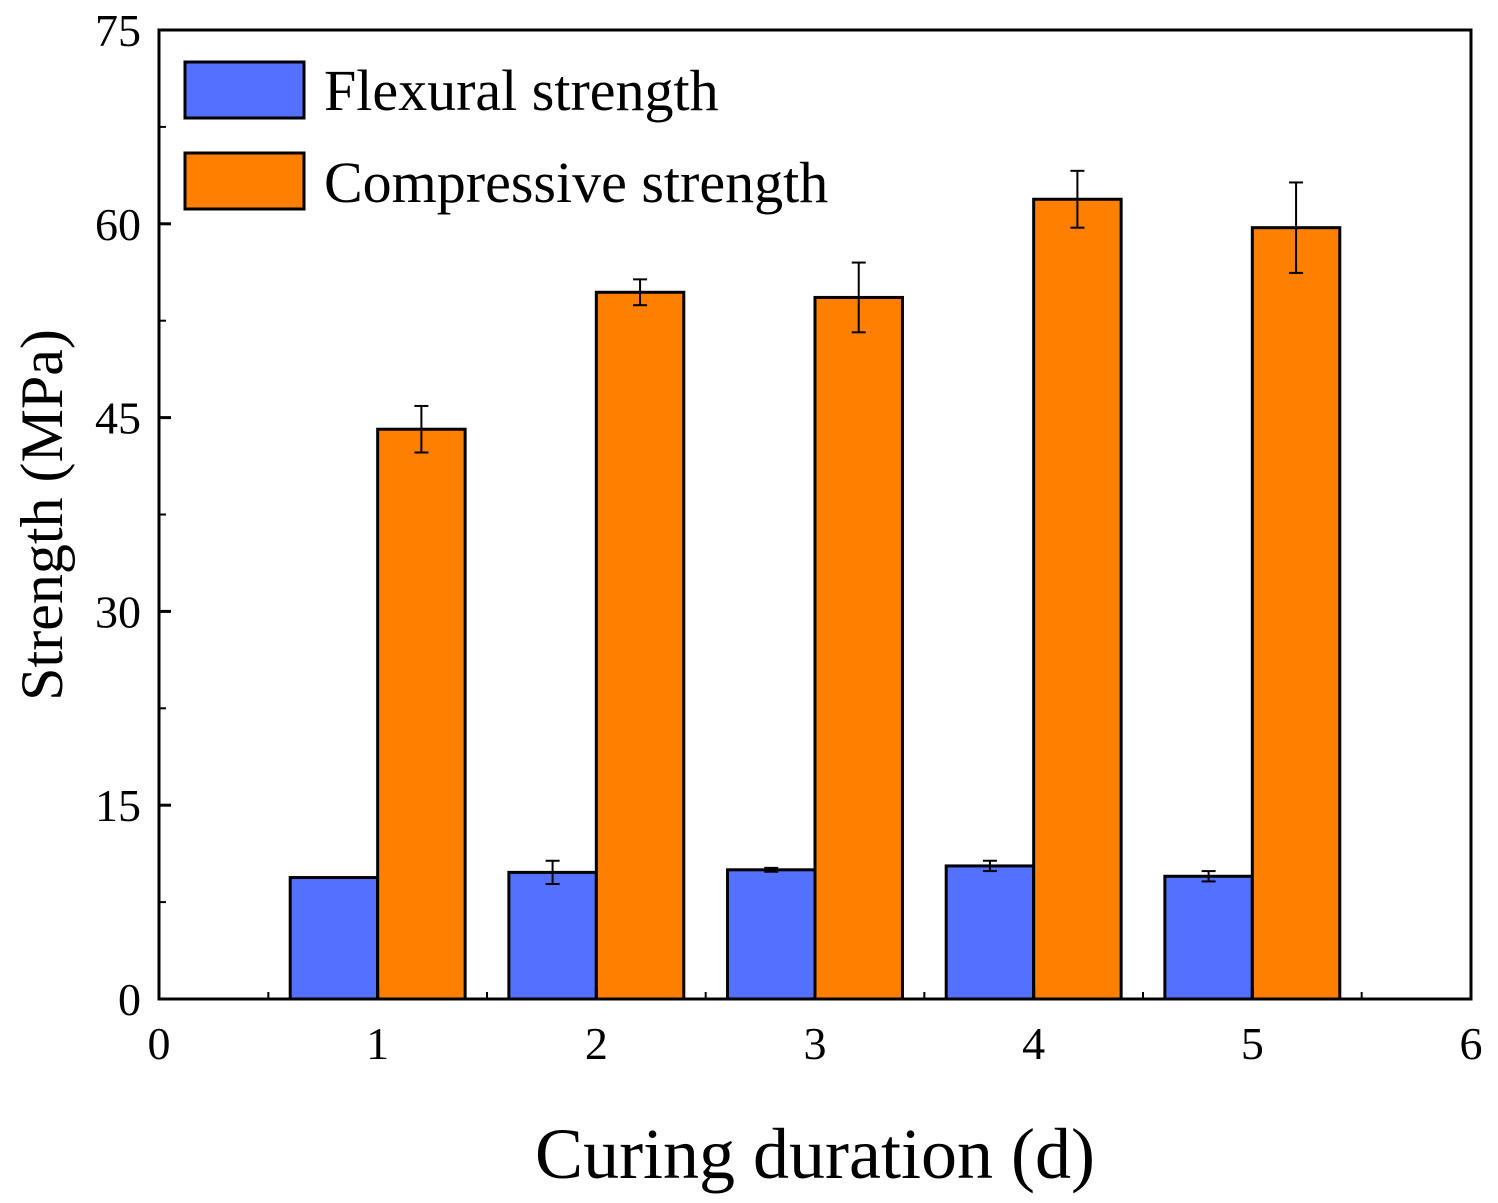  Describe the element at coordinates (1471, 1043) in the screenshot. I see `x-tick-label: 6` at that location.